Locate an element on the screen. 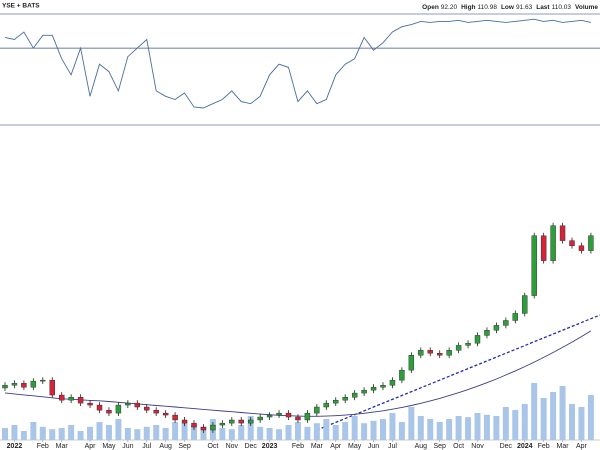  trendline is located at coordinates (458, 372).